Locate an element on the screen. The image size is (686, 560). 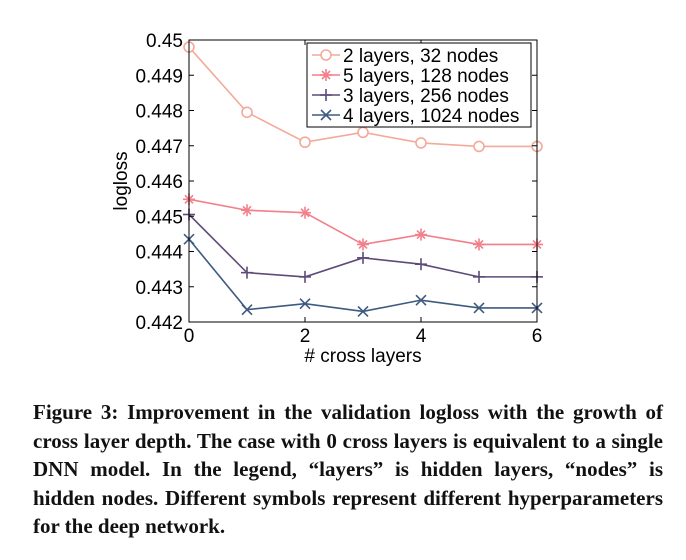
legend-item: 4 layers, 1024 nodes is located at coordinates (415, 116).